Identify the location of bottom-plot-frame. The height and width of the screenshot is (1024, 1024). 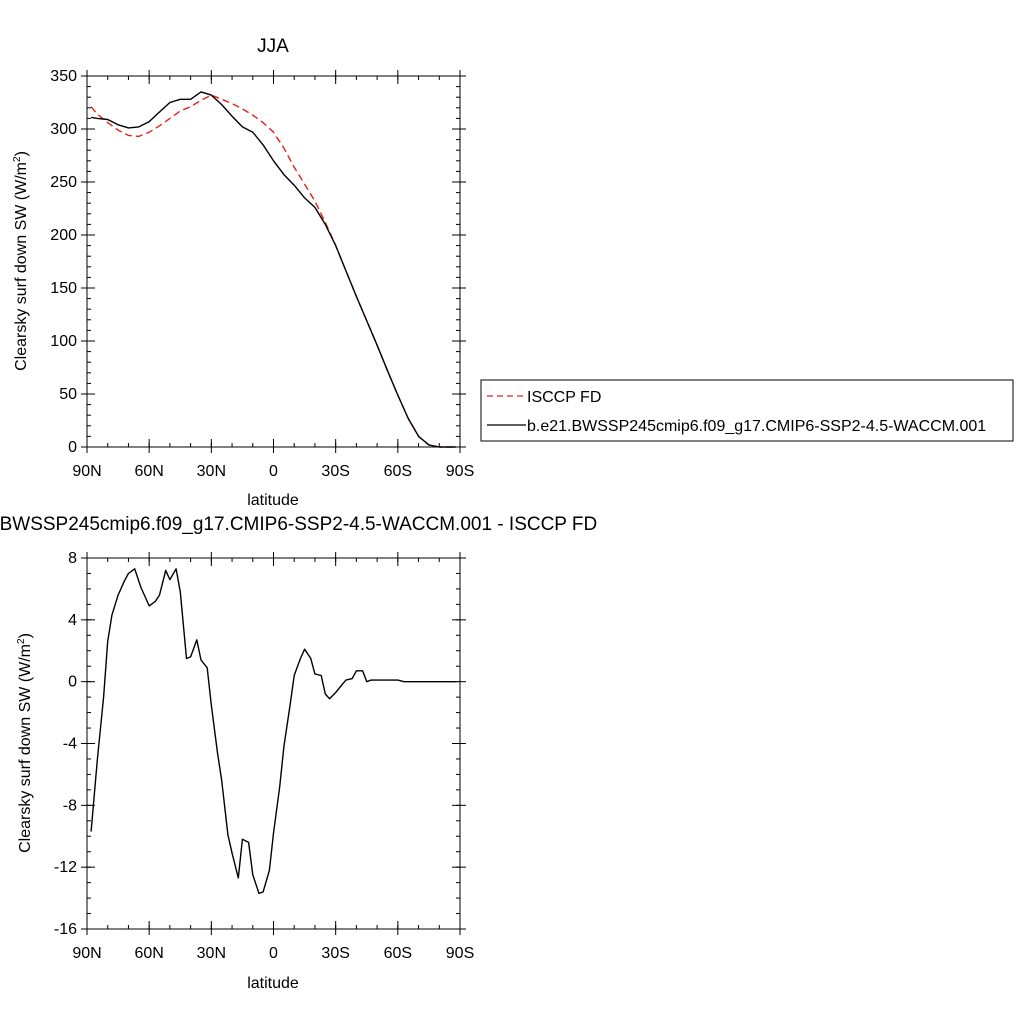
(273, 743).